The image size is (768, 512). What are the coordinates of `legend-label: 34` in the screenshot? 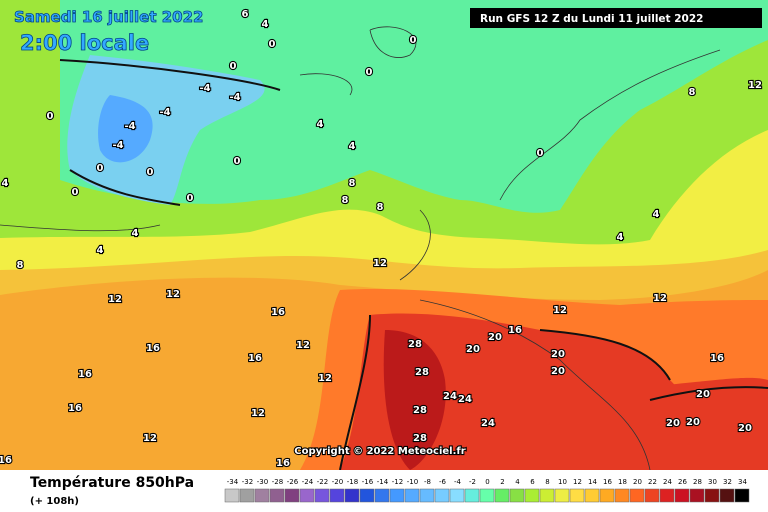 It's located at (742, 482).